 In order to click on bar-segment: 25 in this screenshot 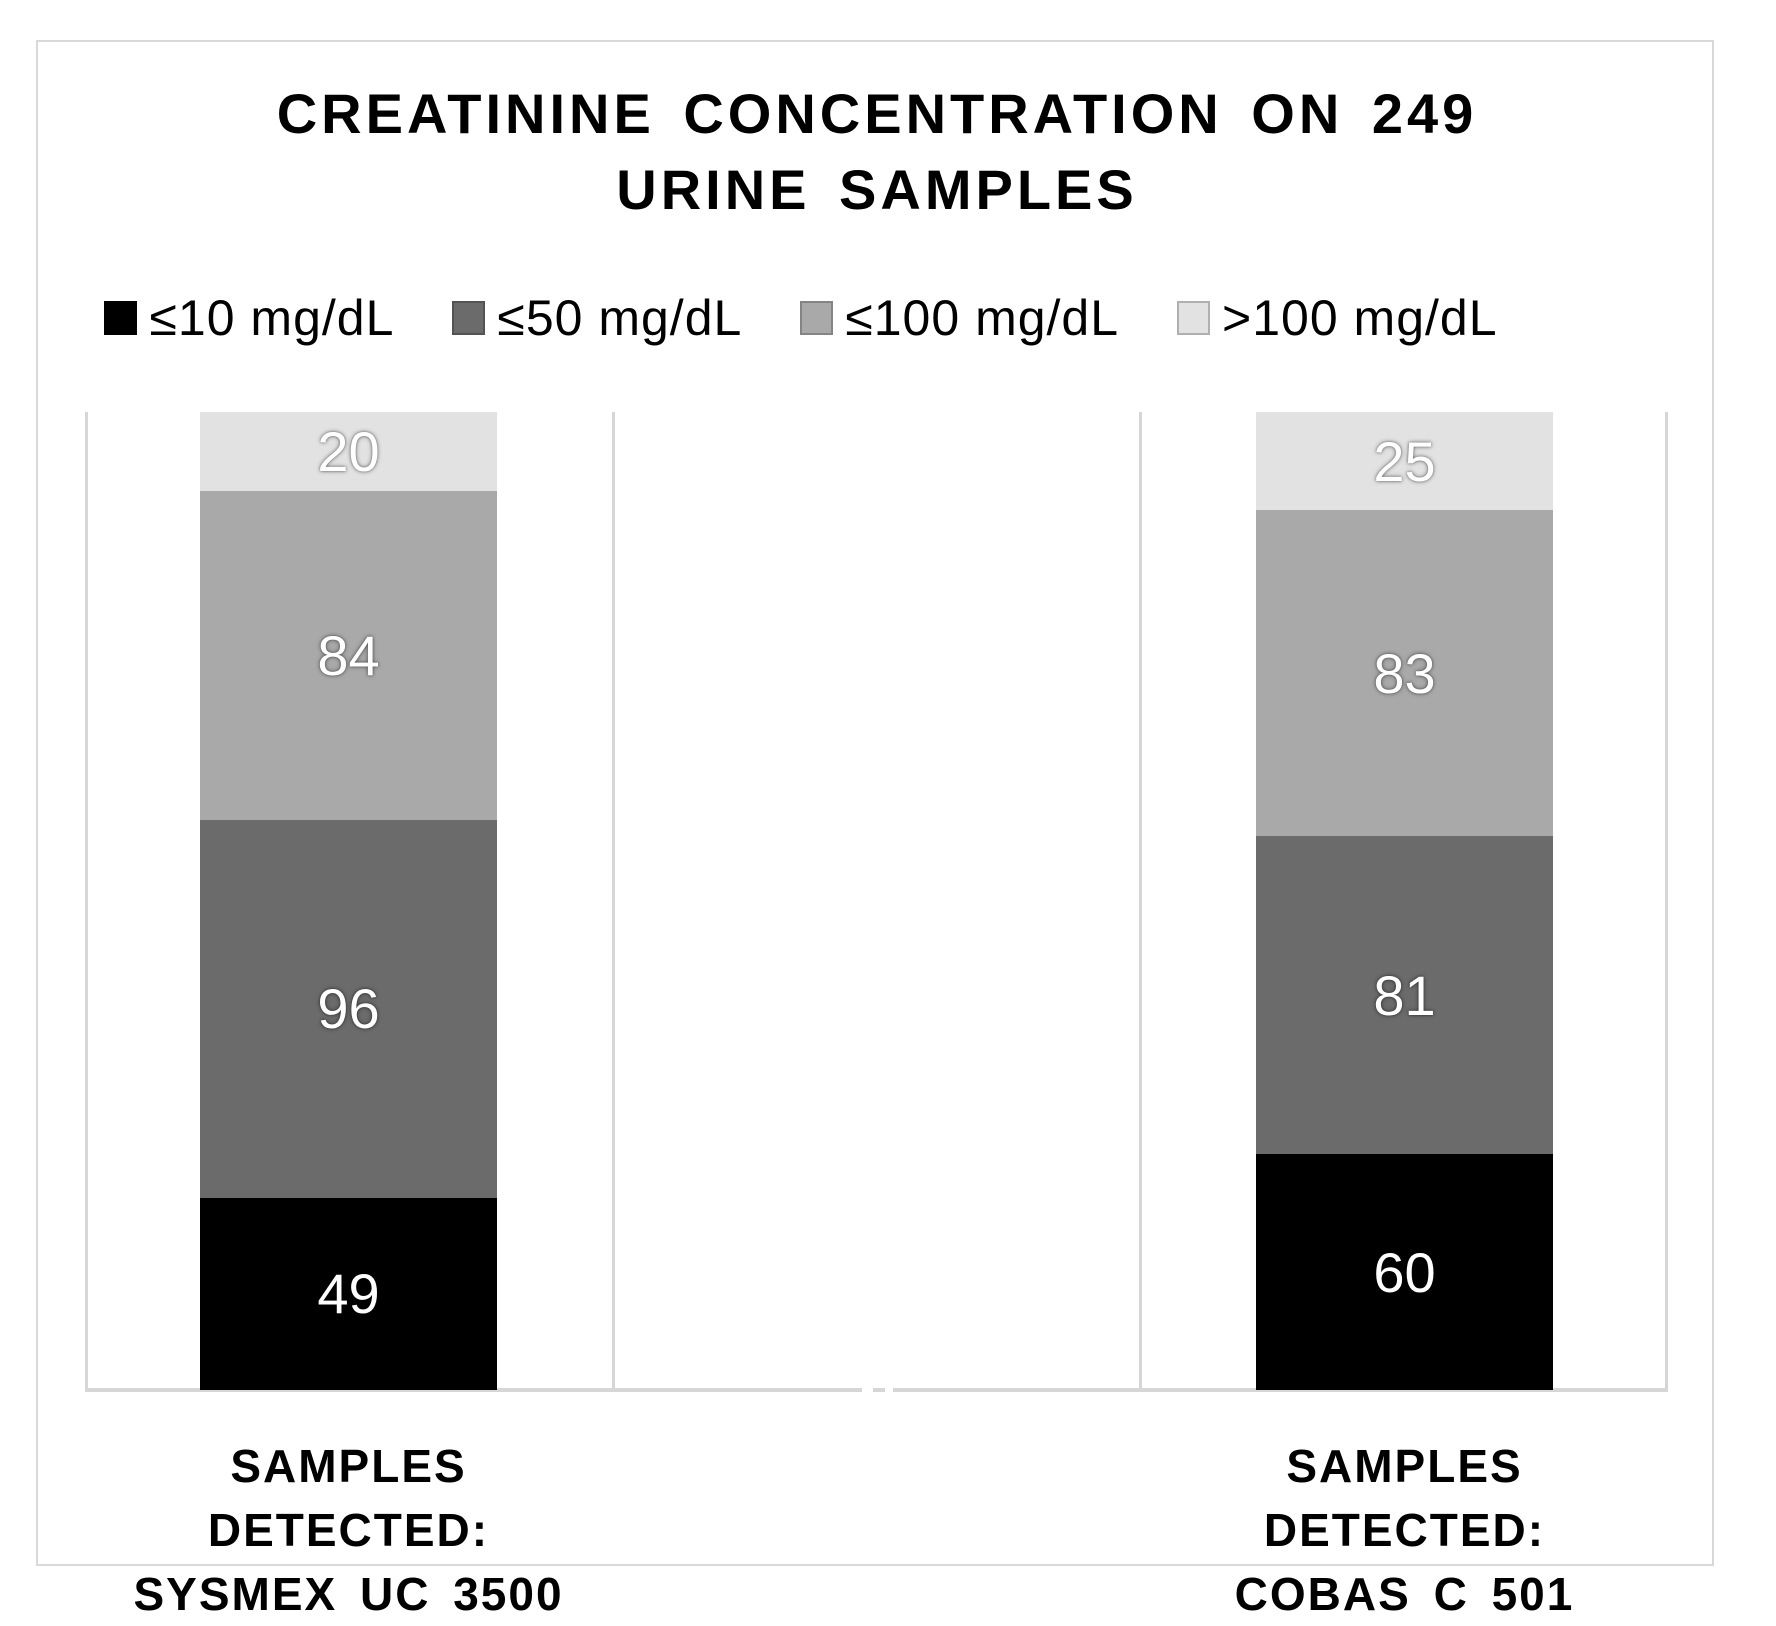, I will do `click(1404, 461)`.